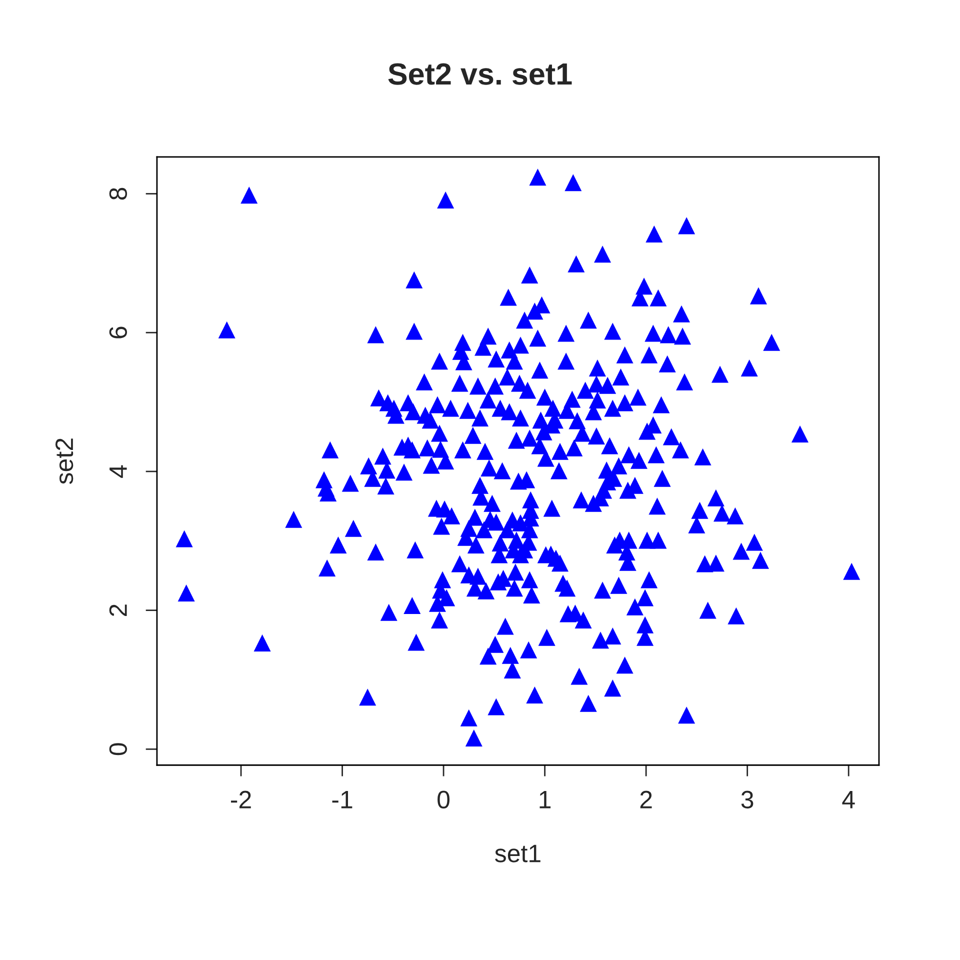  What do you see at coordinates (118, 610) in the screenshot?
I see `y-tick-label: 2` at bounding box center [118, 610].